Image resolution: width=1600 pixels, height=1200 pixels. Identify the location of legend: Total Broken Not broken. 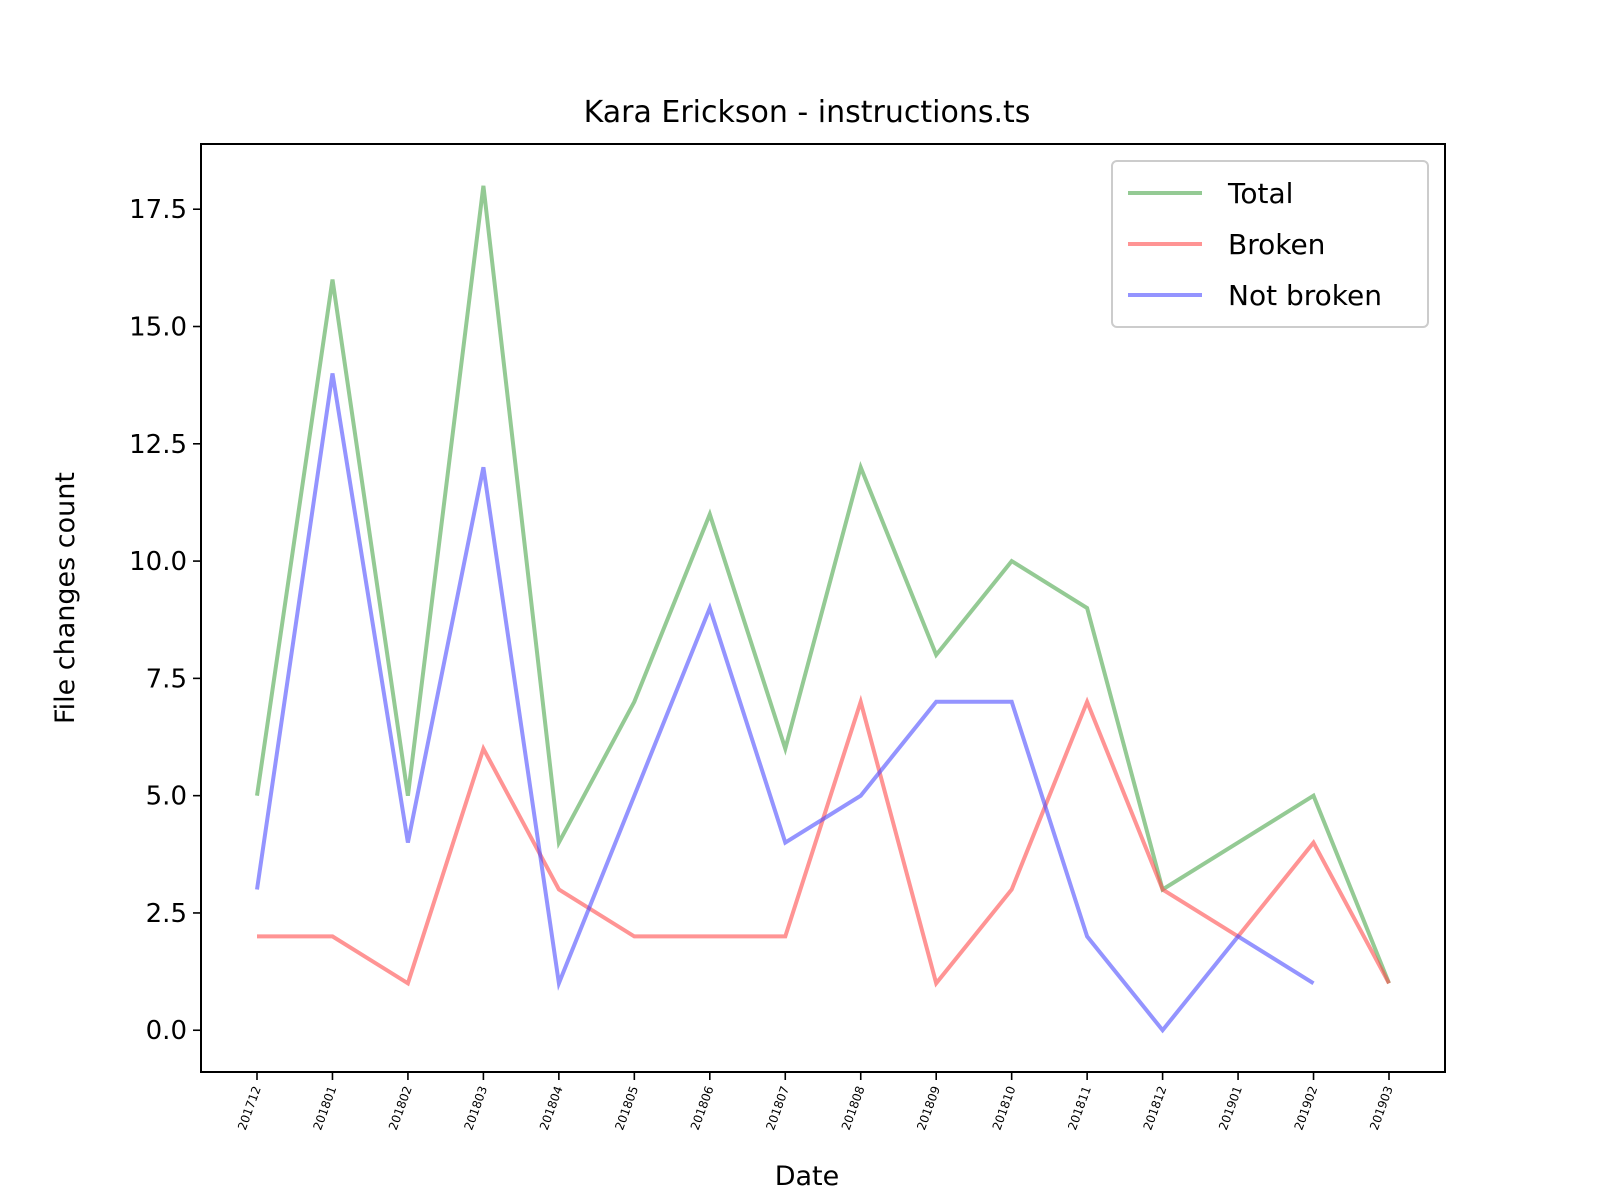
(1270, 244).